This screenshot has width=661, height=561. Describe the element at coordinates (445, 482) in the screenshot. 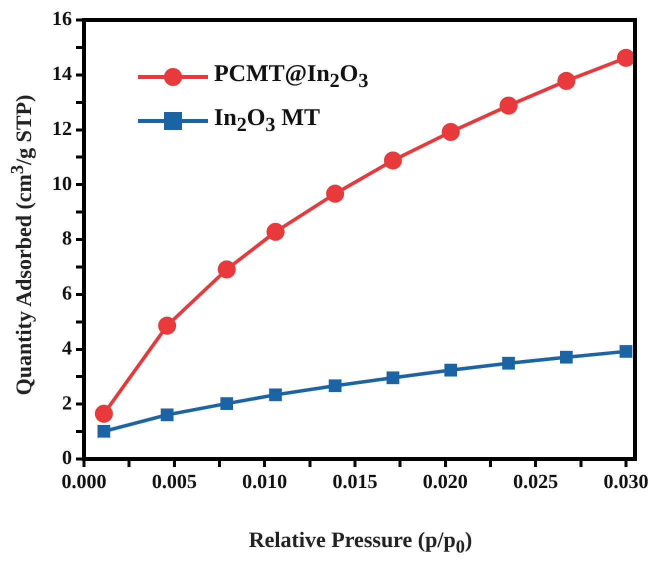

I see `x-tick-label: 0.020` at that location.